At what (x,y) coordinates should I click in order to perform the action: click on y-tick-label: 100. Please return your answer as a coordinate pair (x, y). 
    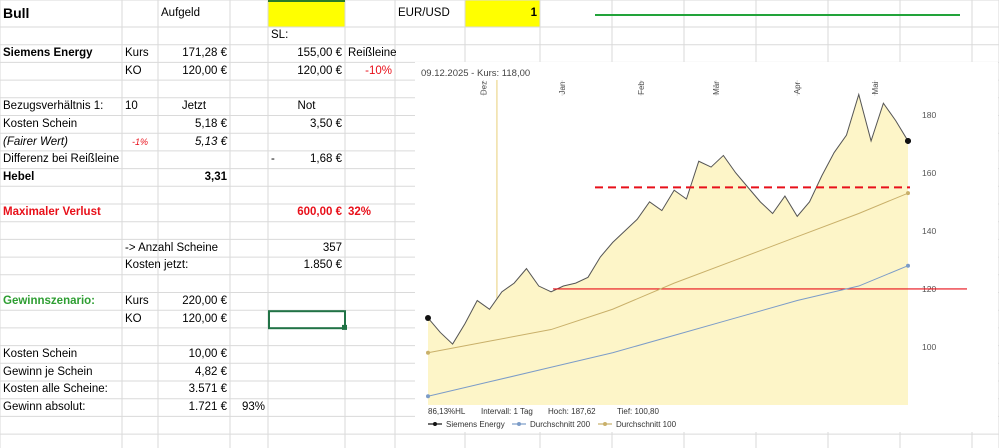
    Looking at the image, I should click on (929, 347).